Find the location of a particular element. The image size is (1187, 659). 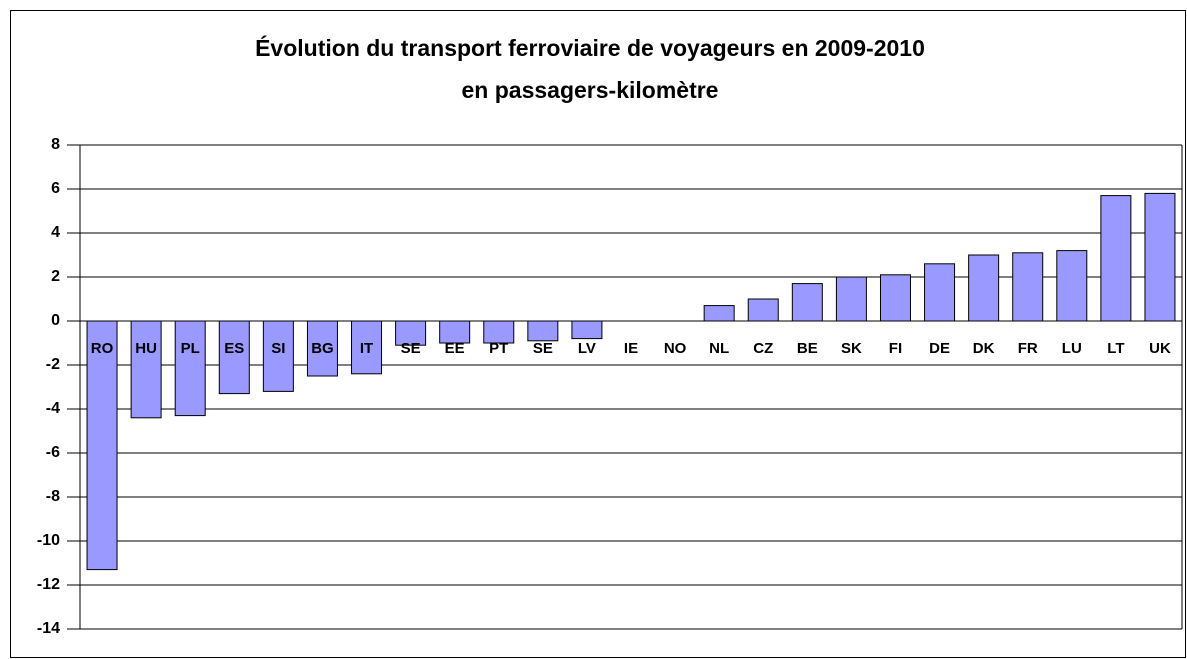

y-tick-label: -10 is located at coordinates (48, 540).